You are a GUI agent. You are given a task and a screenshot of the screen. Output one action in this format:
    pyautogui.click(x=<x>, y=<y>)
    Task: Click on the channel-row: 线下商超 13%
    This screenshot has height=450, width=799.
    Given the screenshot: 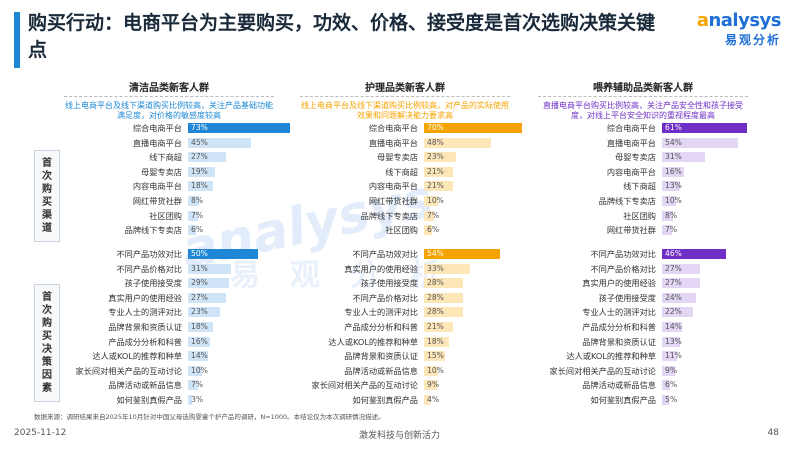 What is the action you would take?
    pyautogui.click(x=653, y=186)
    